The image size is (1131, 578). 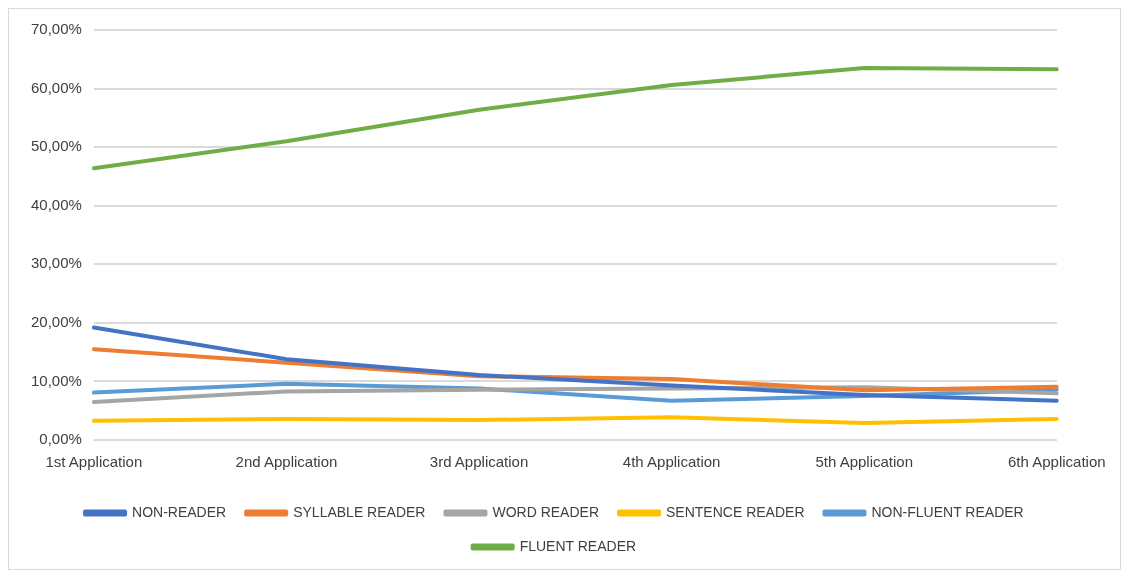 What do you see at coordinates (179, 511) in the screenshot?
I see `legend-label: NON-READER` at bounding box center [179, 511].